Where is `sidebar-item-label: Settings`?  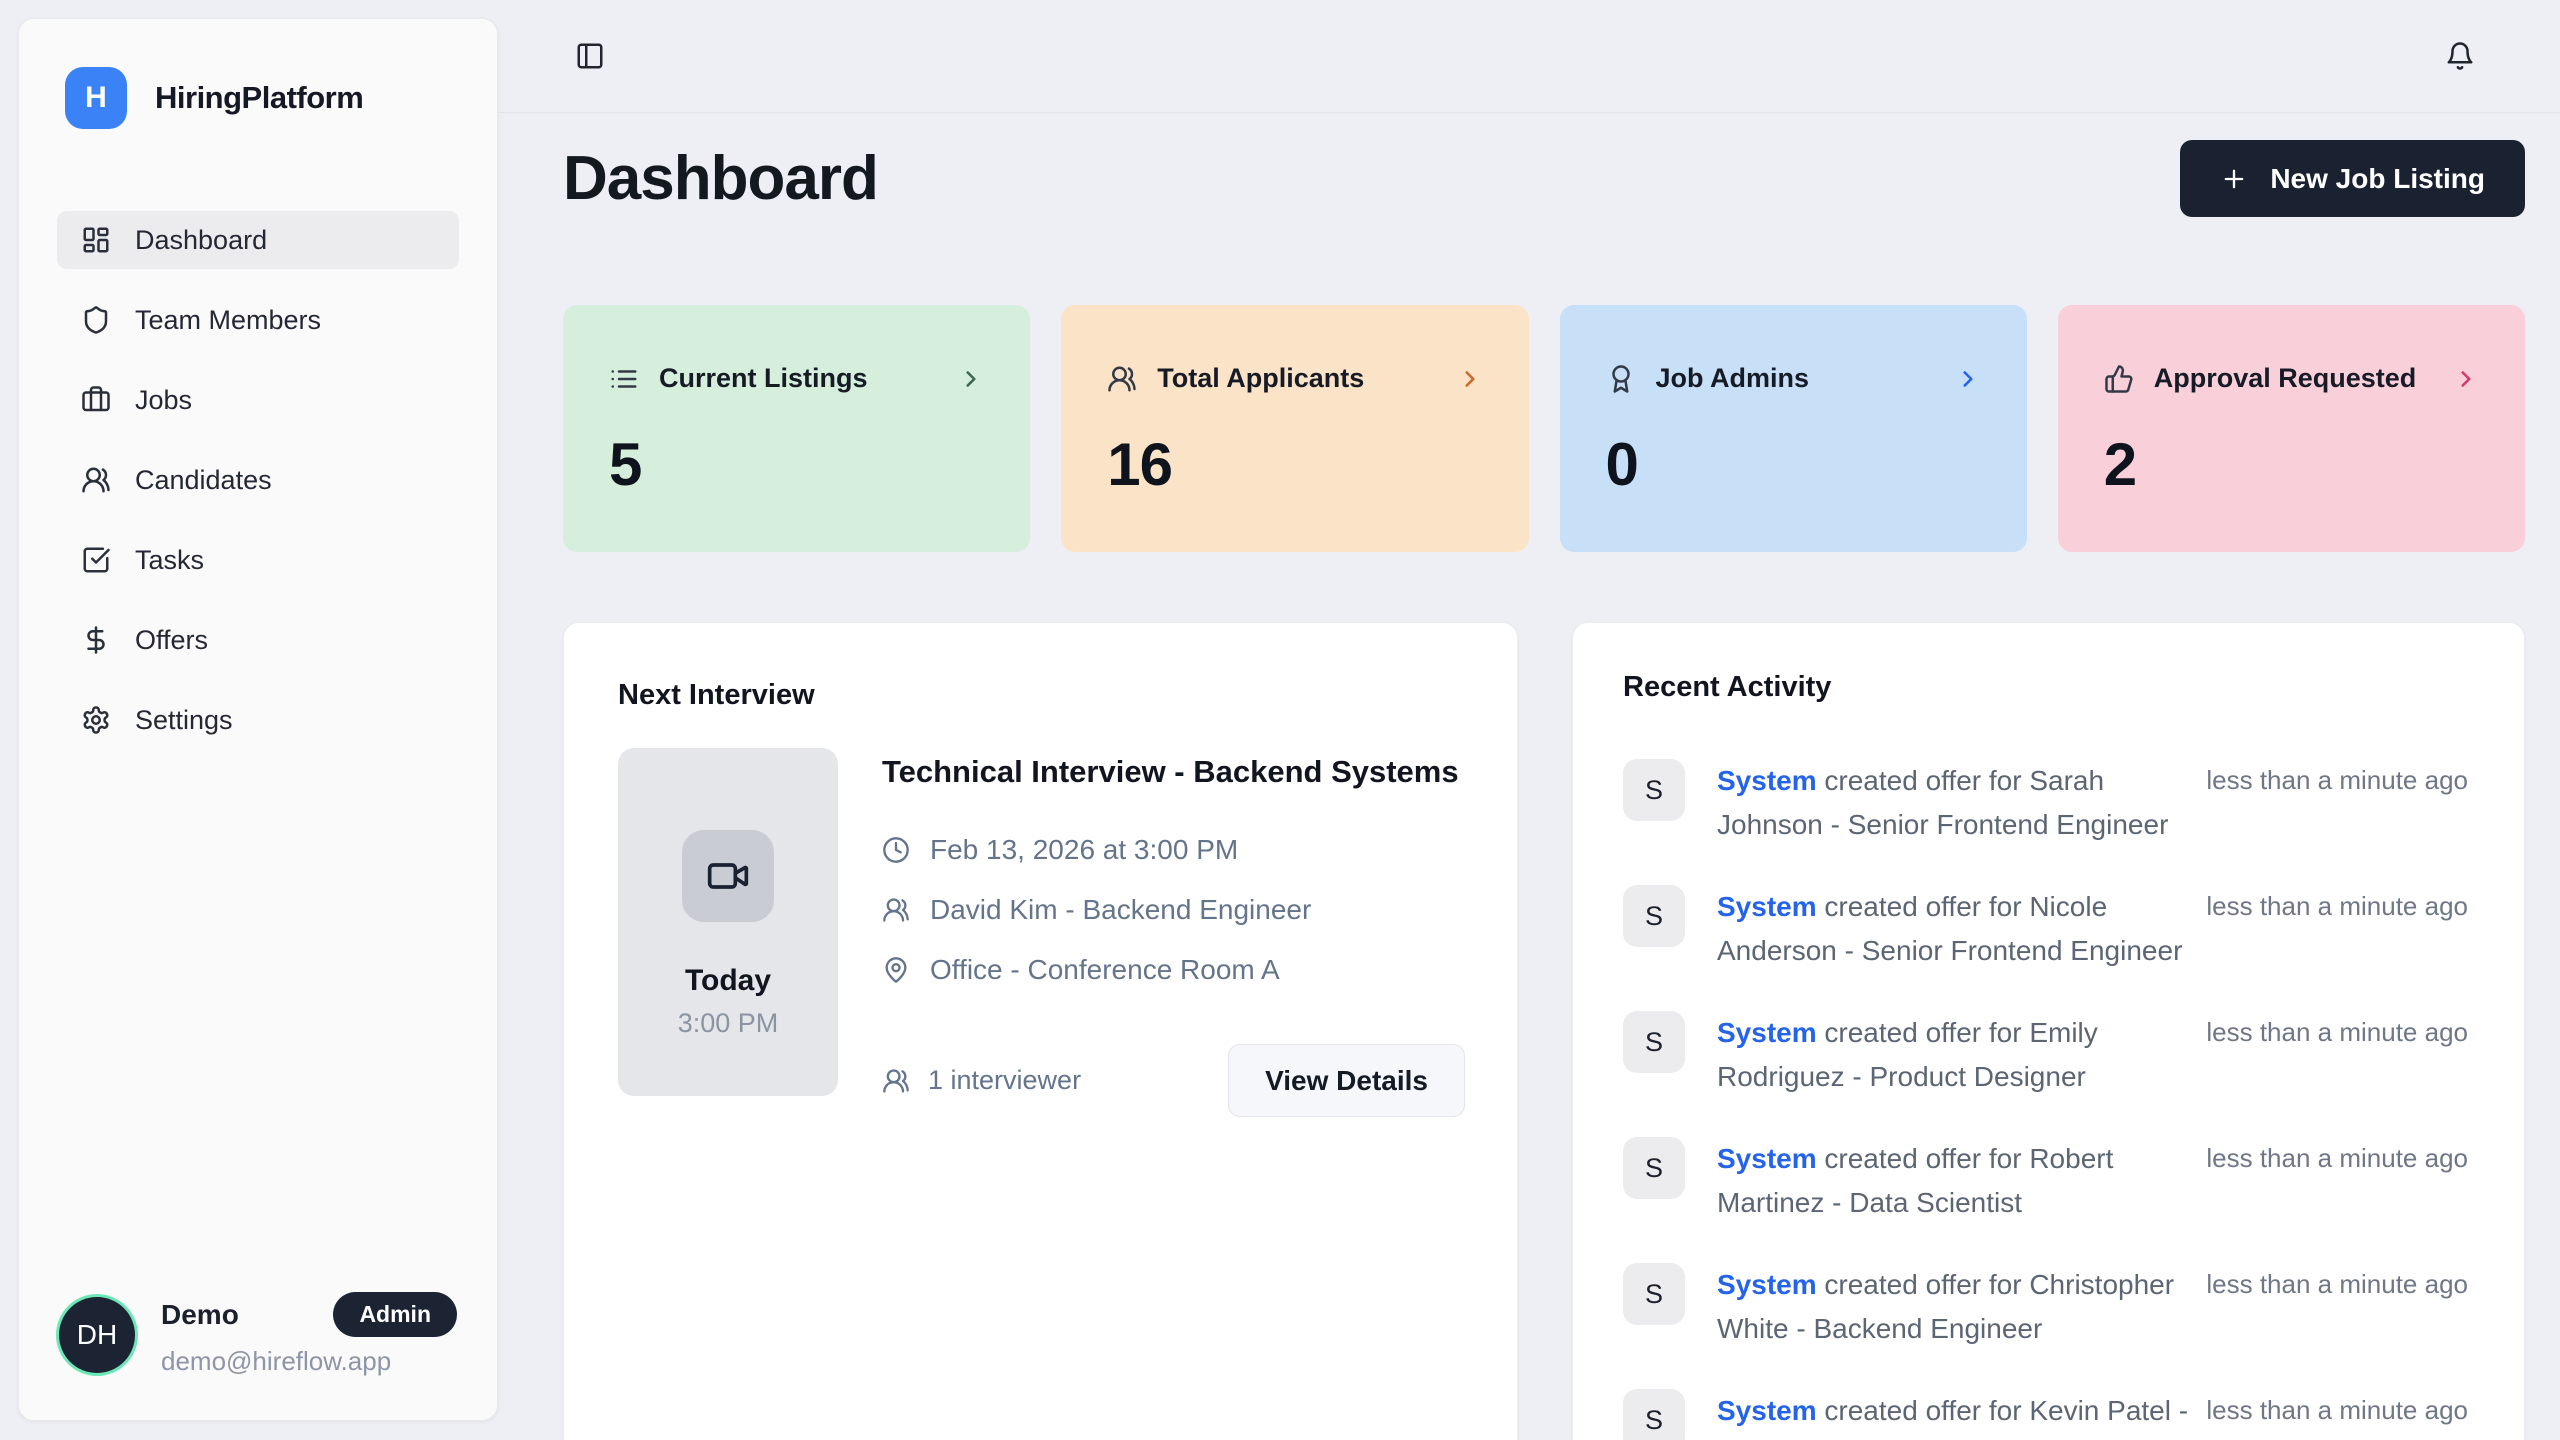 sidebar-item-label: Settings is located at coordinates (184, 719).